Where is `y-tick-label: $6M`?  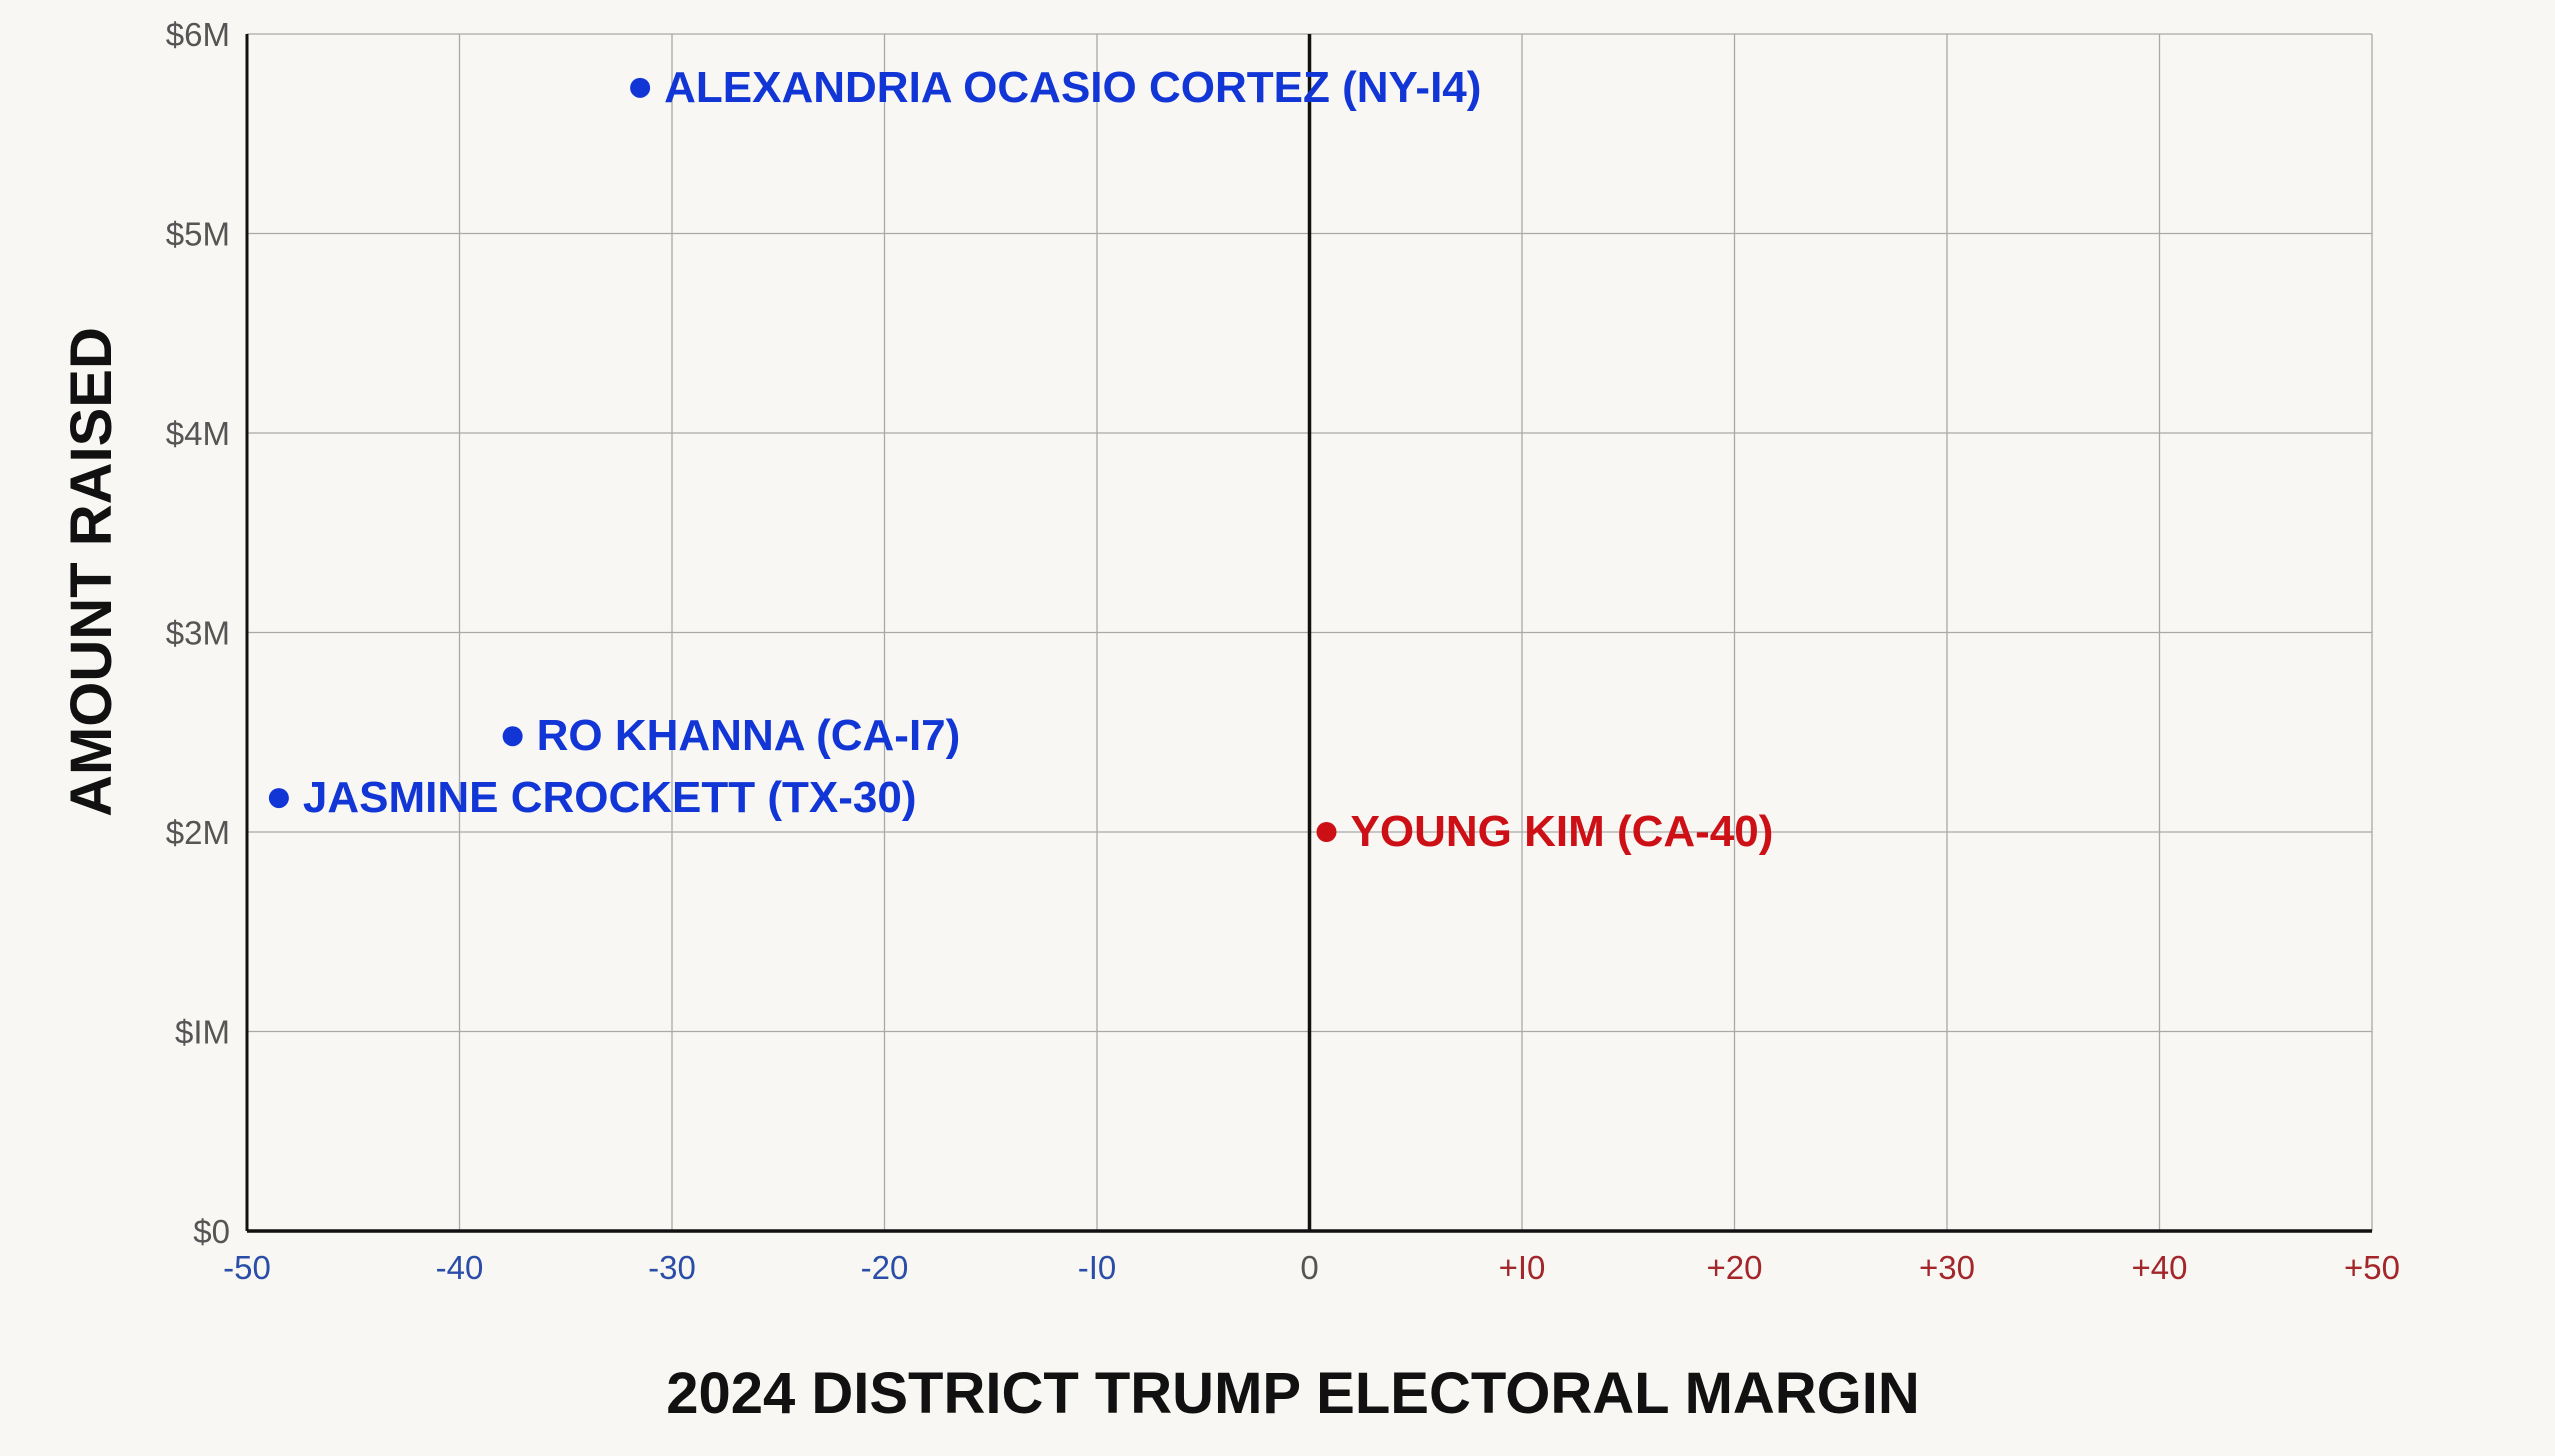
y-tick-label: $6M is located at coordinates (198, 34).